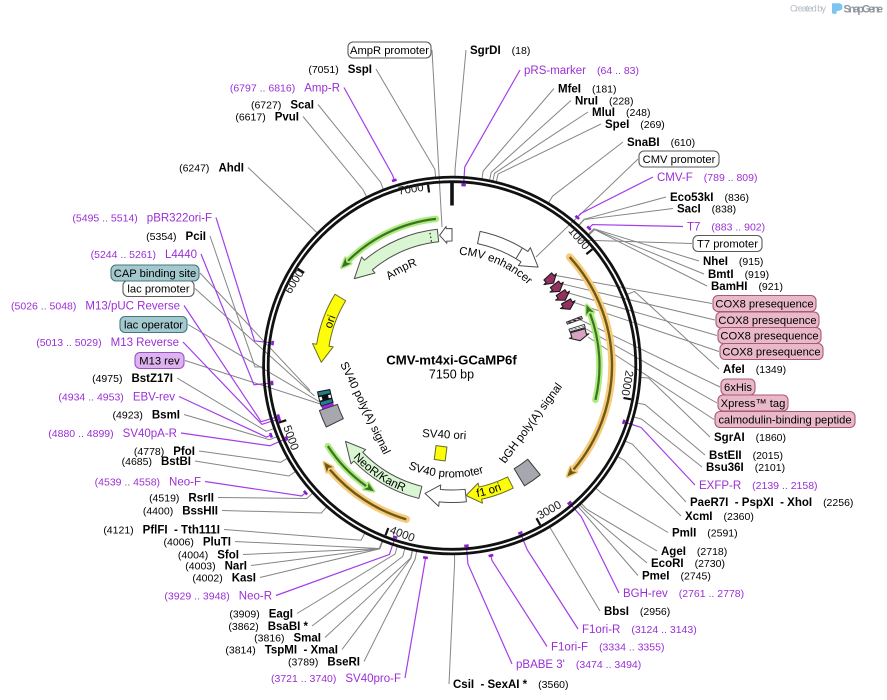  What do you see at coordinates (581, 71) in the screenshot?
I see `svg-text:pRS-marker(64 .. 83): pRS-marker (64 .. 83)` at bounding box center [581, 71].